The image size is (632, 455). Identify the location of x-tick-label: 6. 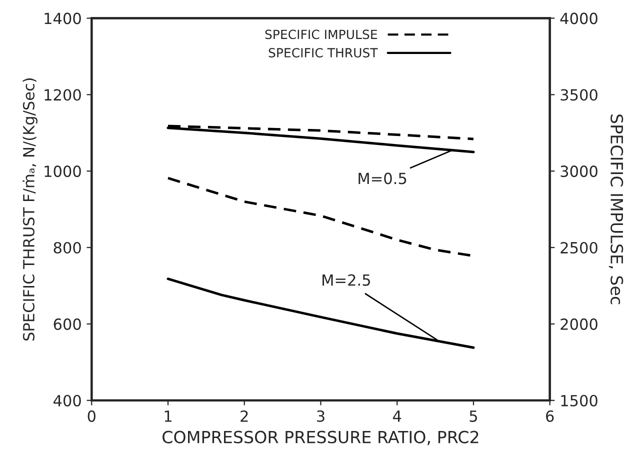
(550, 416).